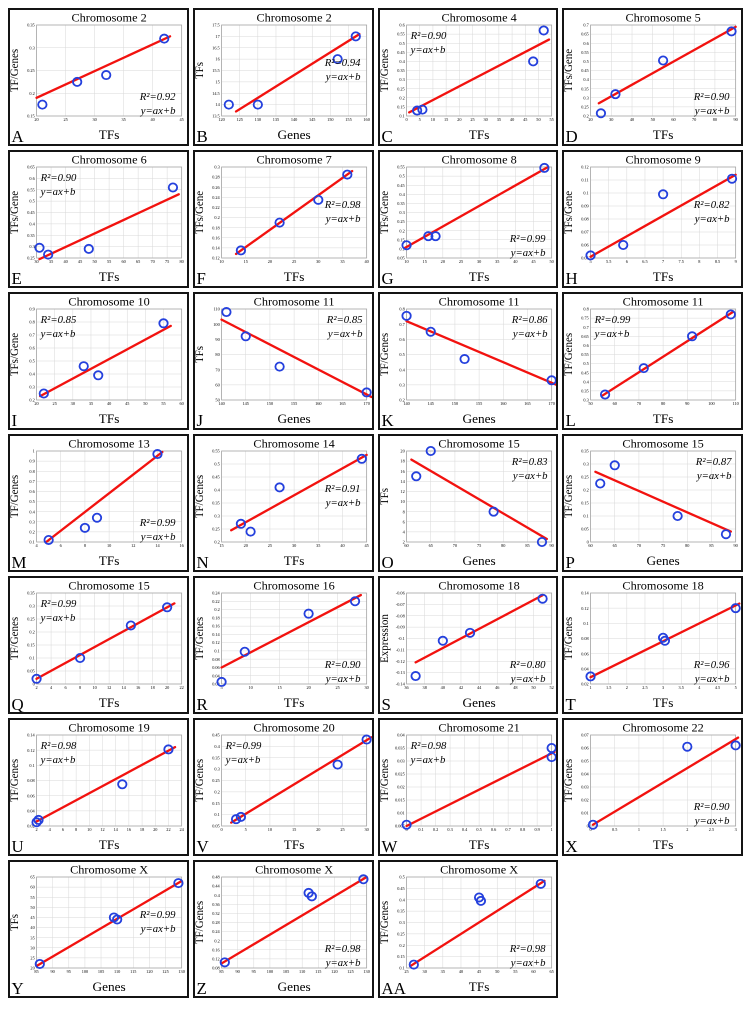 This screenshot has height=1012, width=751. Describe the element at coordinates (293, 444) in the screenshot. I see `panel-title: Chromosome 14` at that location.